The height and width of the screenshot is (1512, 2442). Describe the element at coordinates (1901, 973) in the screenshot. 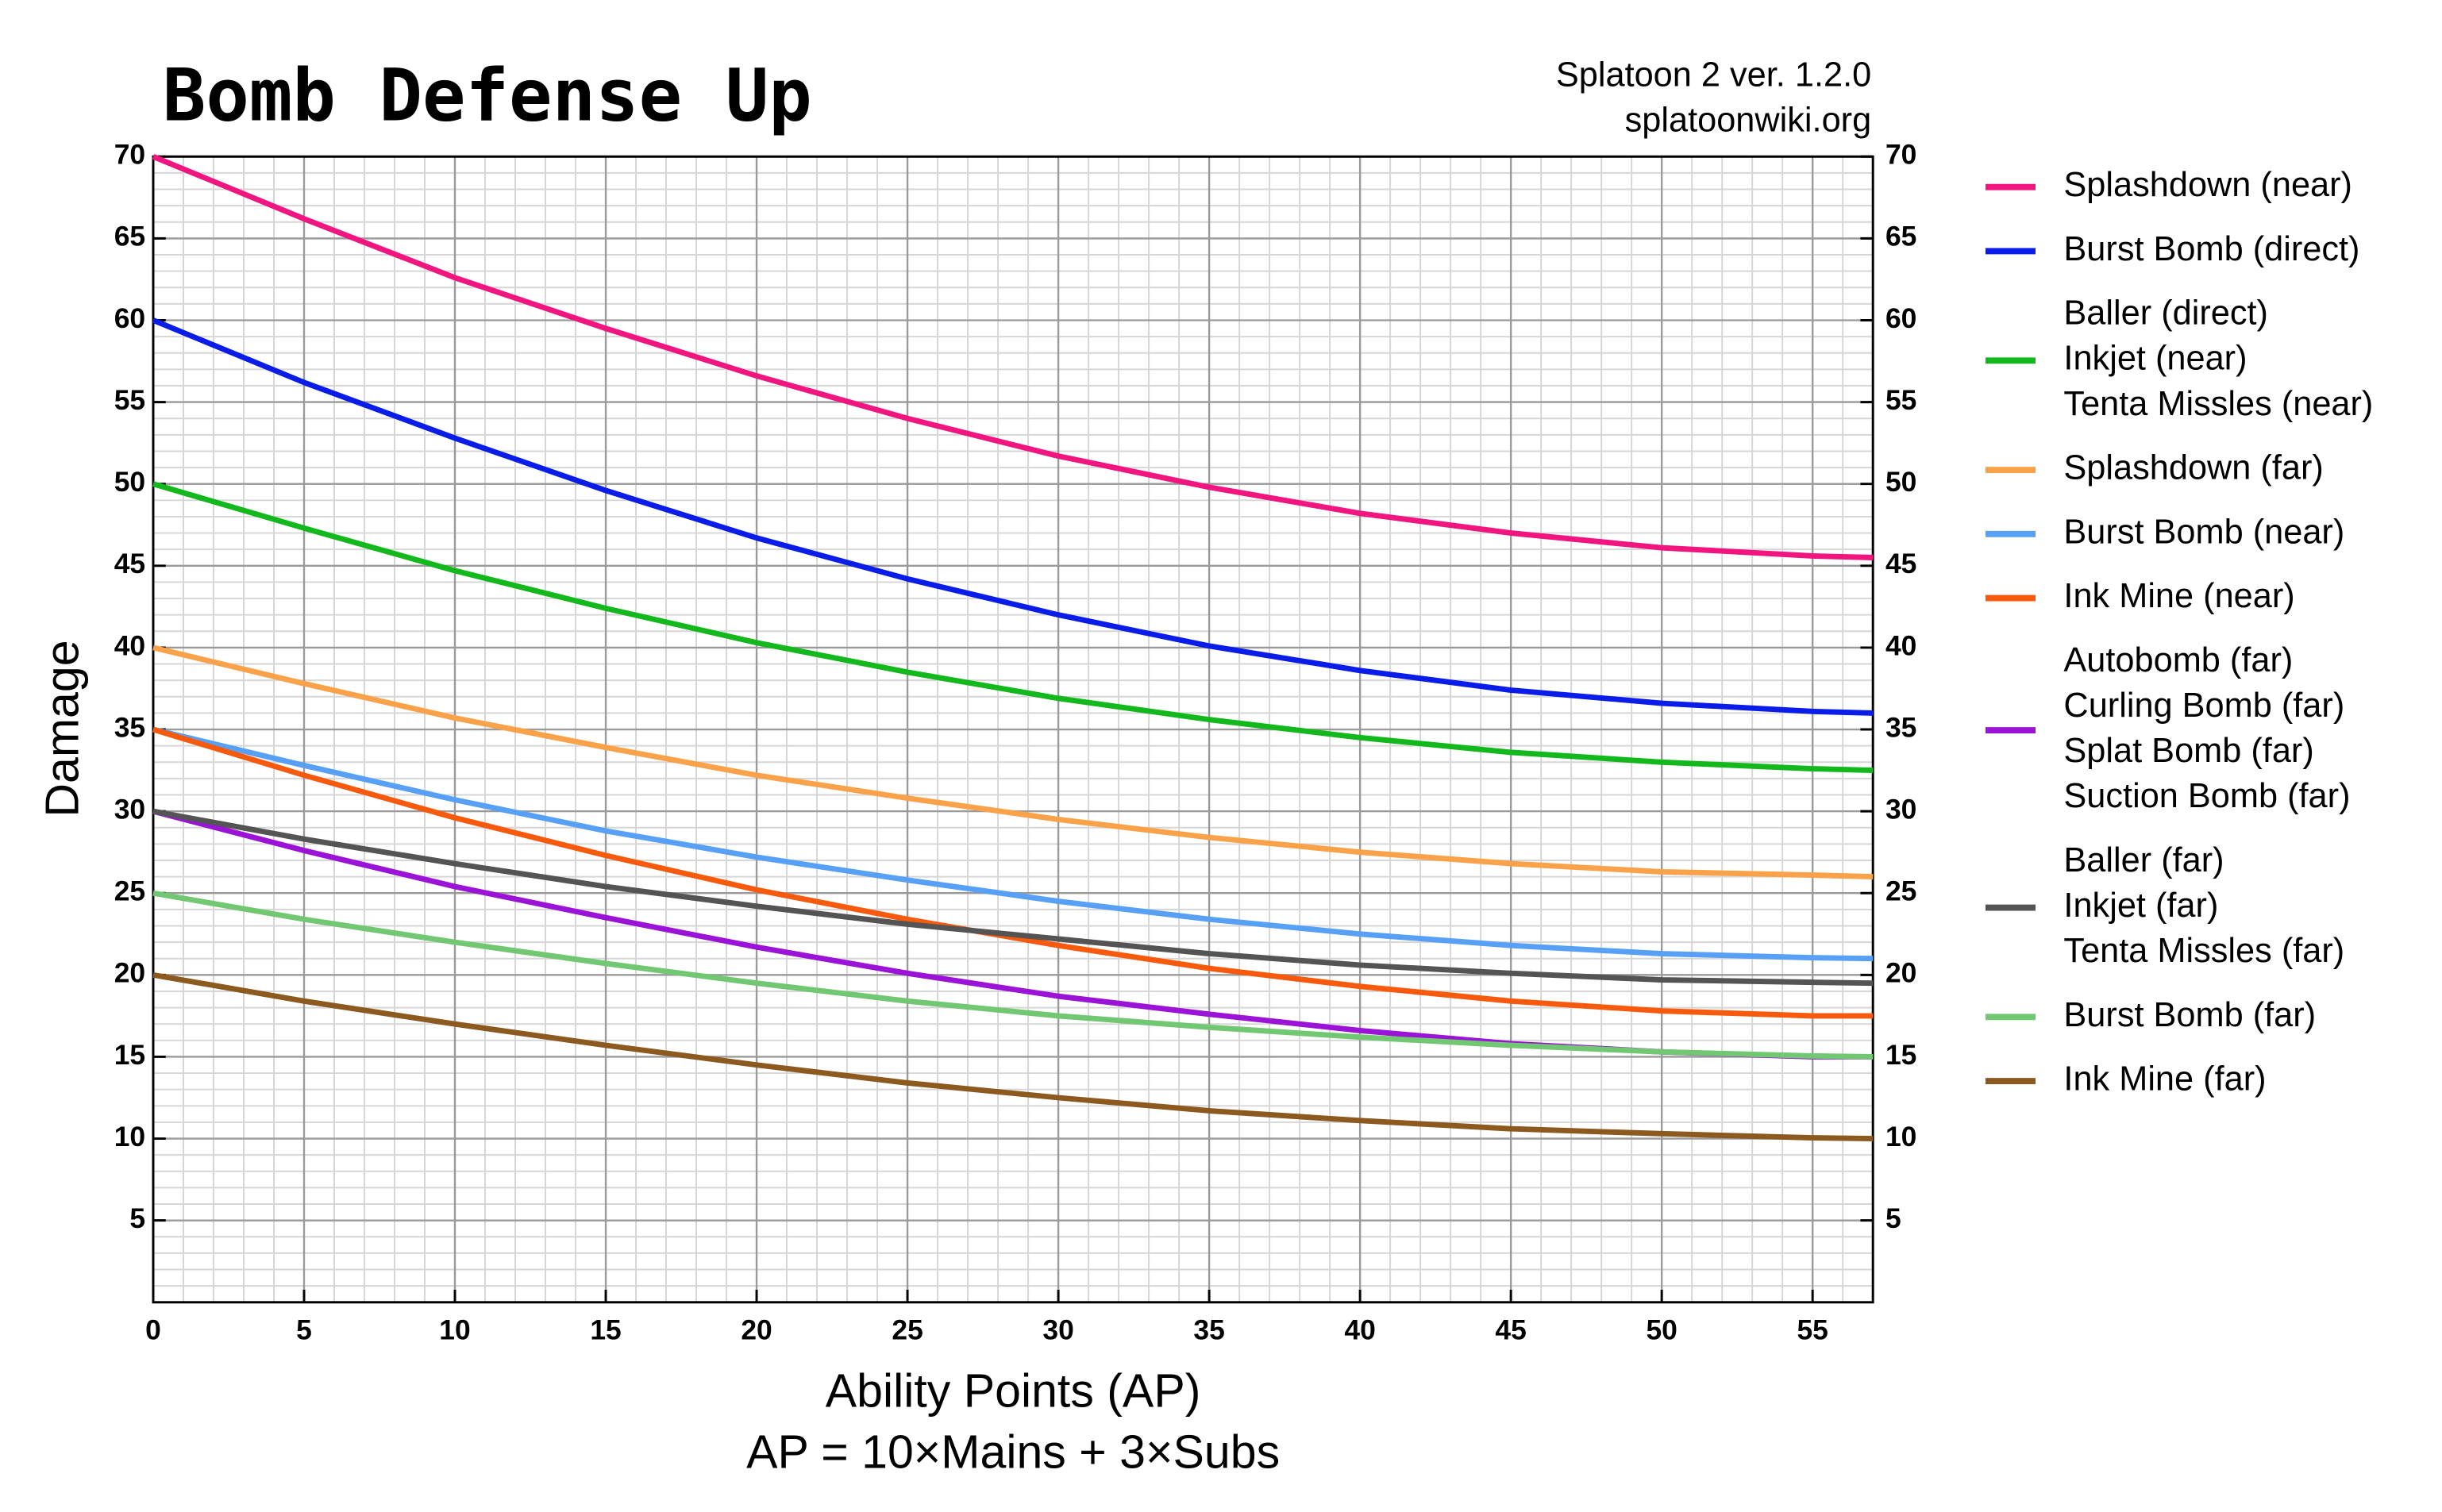

I see `y-tick-label-right: 20` at that location.